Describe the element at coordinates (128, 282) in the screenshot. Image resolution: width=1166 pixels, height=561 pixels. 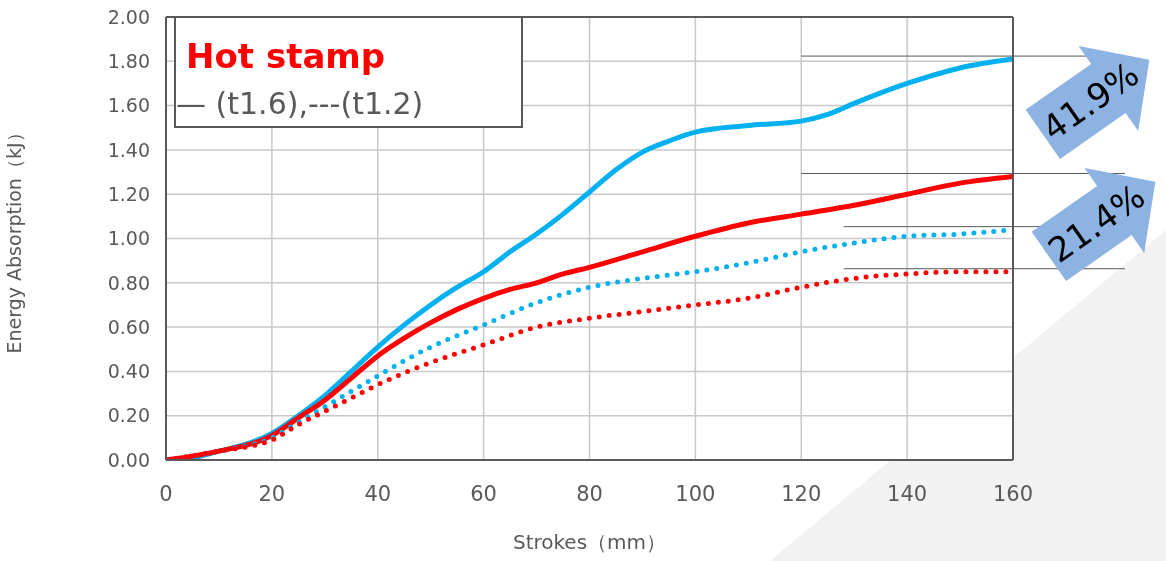
I see `y-tick-label: 0.80` at that location.